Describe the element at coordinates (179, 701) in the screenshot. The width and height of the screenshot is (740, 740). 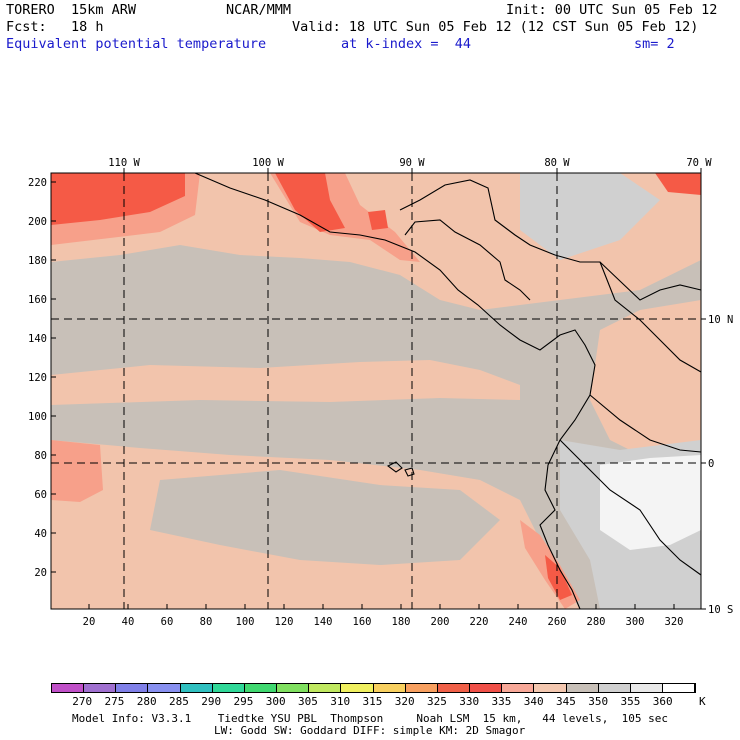
I see `colorbar-label: 285` at that location.